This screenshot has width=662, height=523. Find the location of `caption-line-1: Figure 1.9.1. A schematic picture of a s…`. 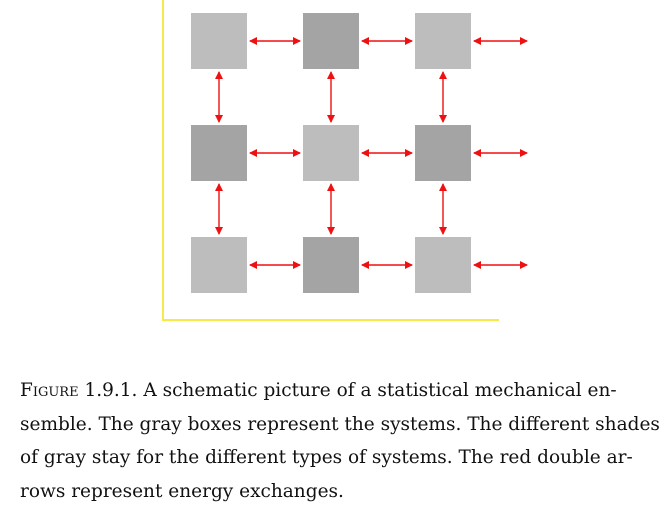

caption-line-1: Figure 1.9.1. A schematic picture of a s… is located at coordinates (318, 390).